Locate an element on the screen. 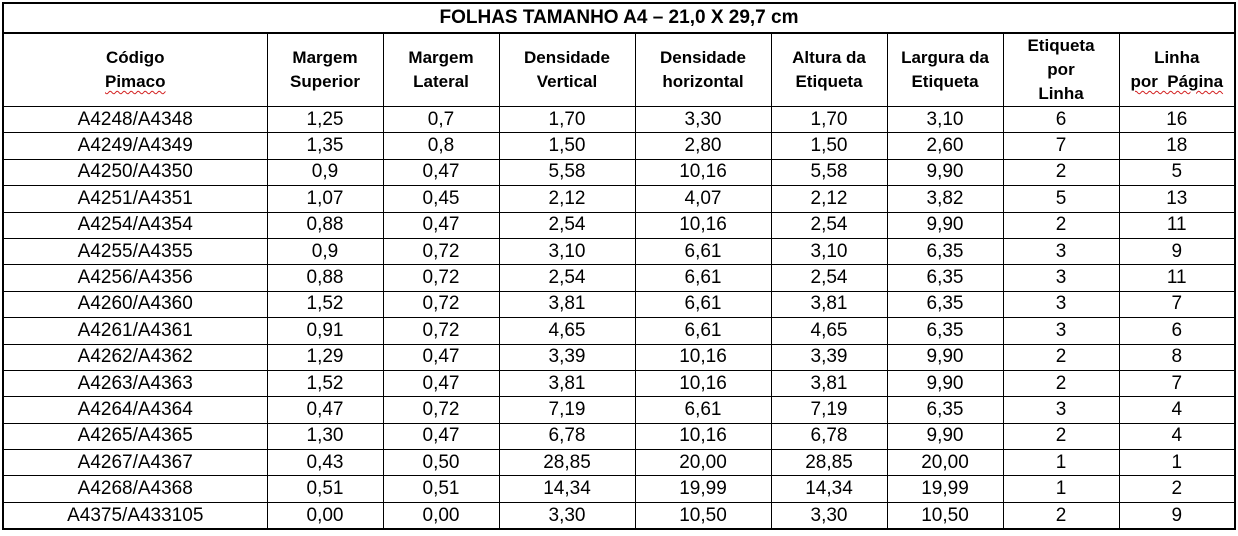 Image resolution: width=1238 pixels, height=536 pixels. header-densidade-vertical: Densidade Vertical is located at coordinates (567, 69).